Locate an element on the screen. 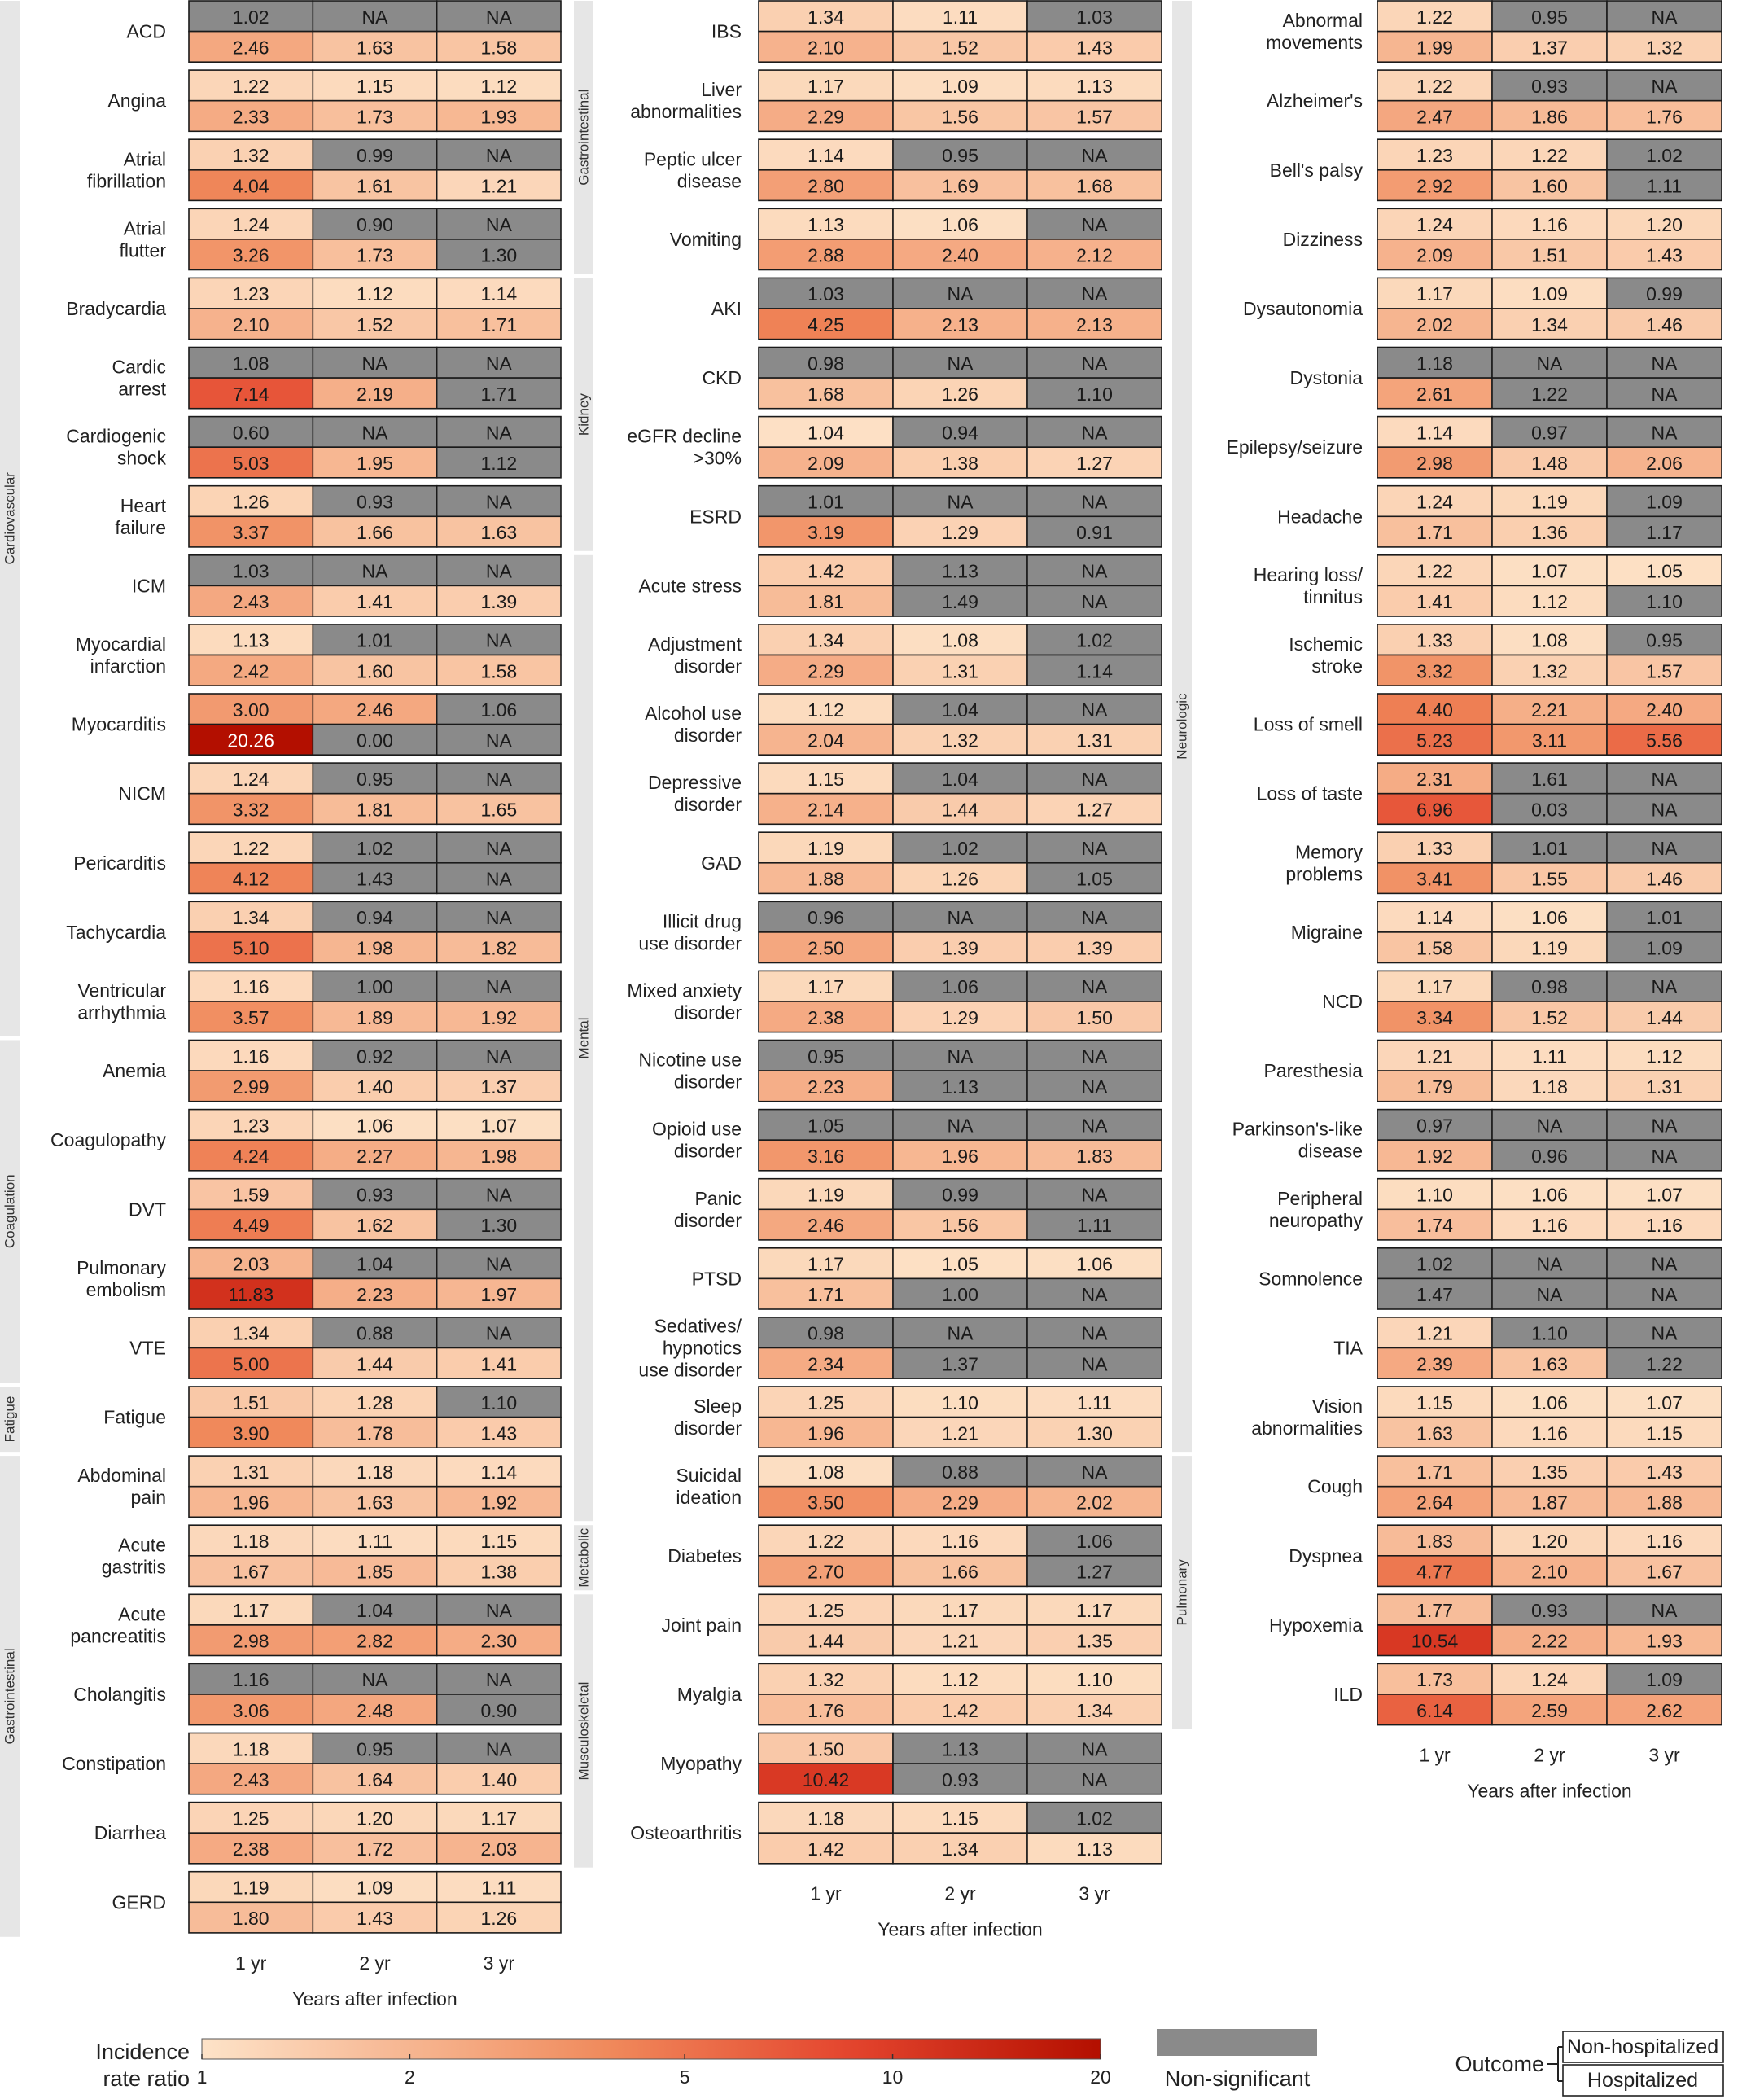 The width and height of the screenshot is (1764, 2099). condition-label: GAD is located at coordinates (721, 863).